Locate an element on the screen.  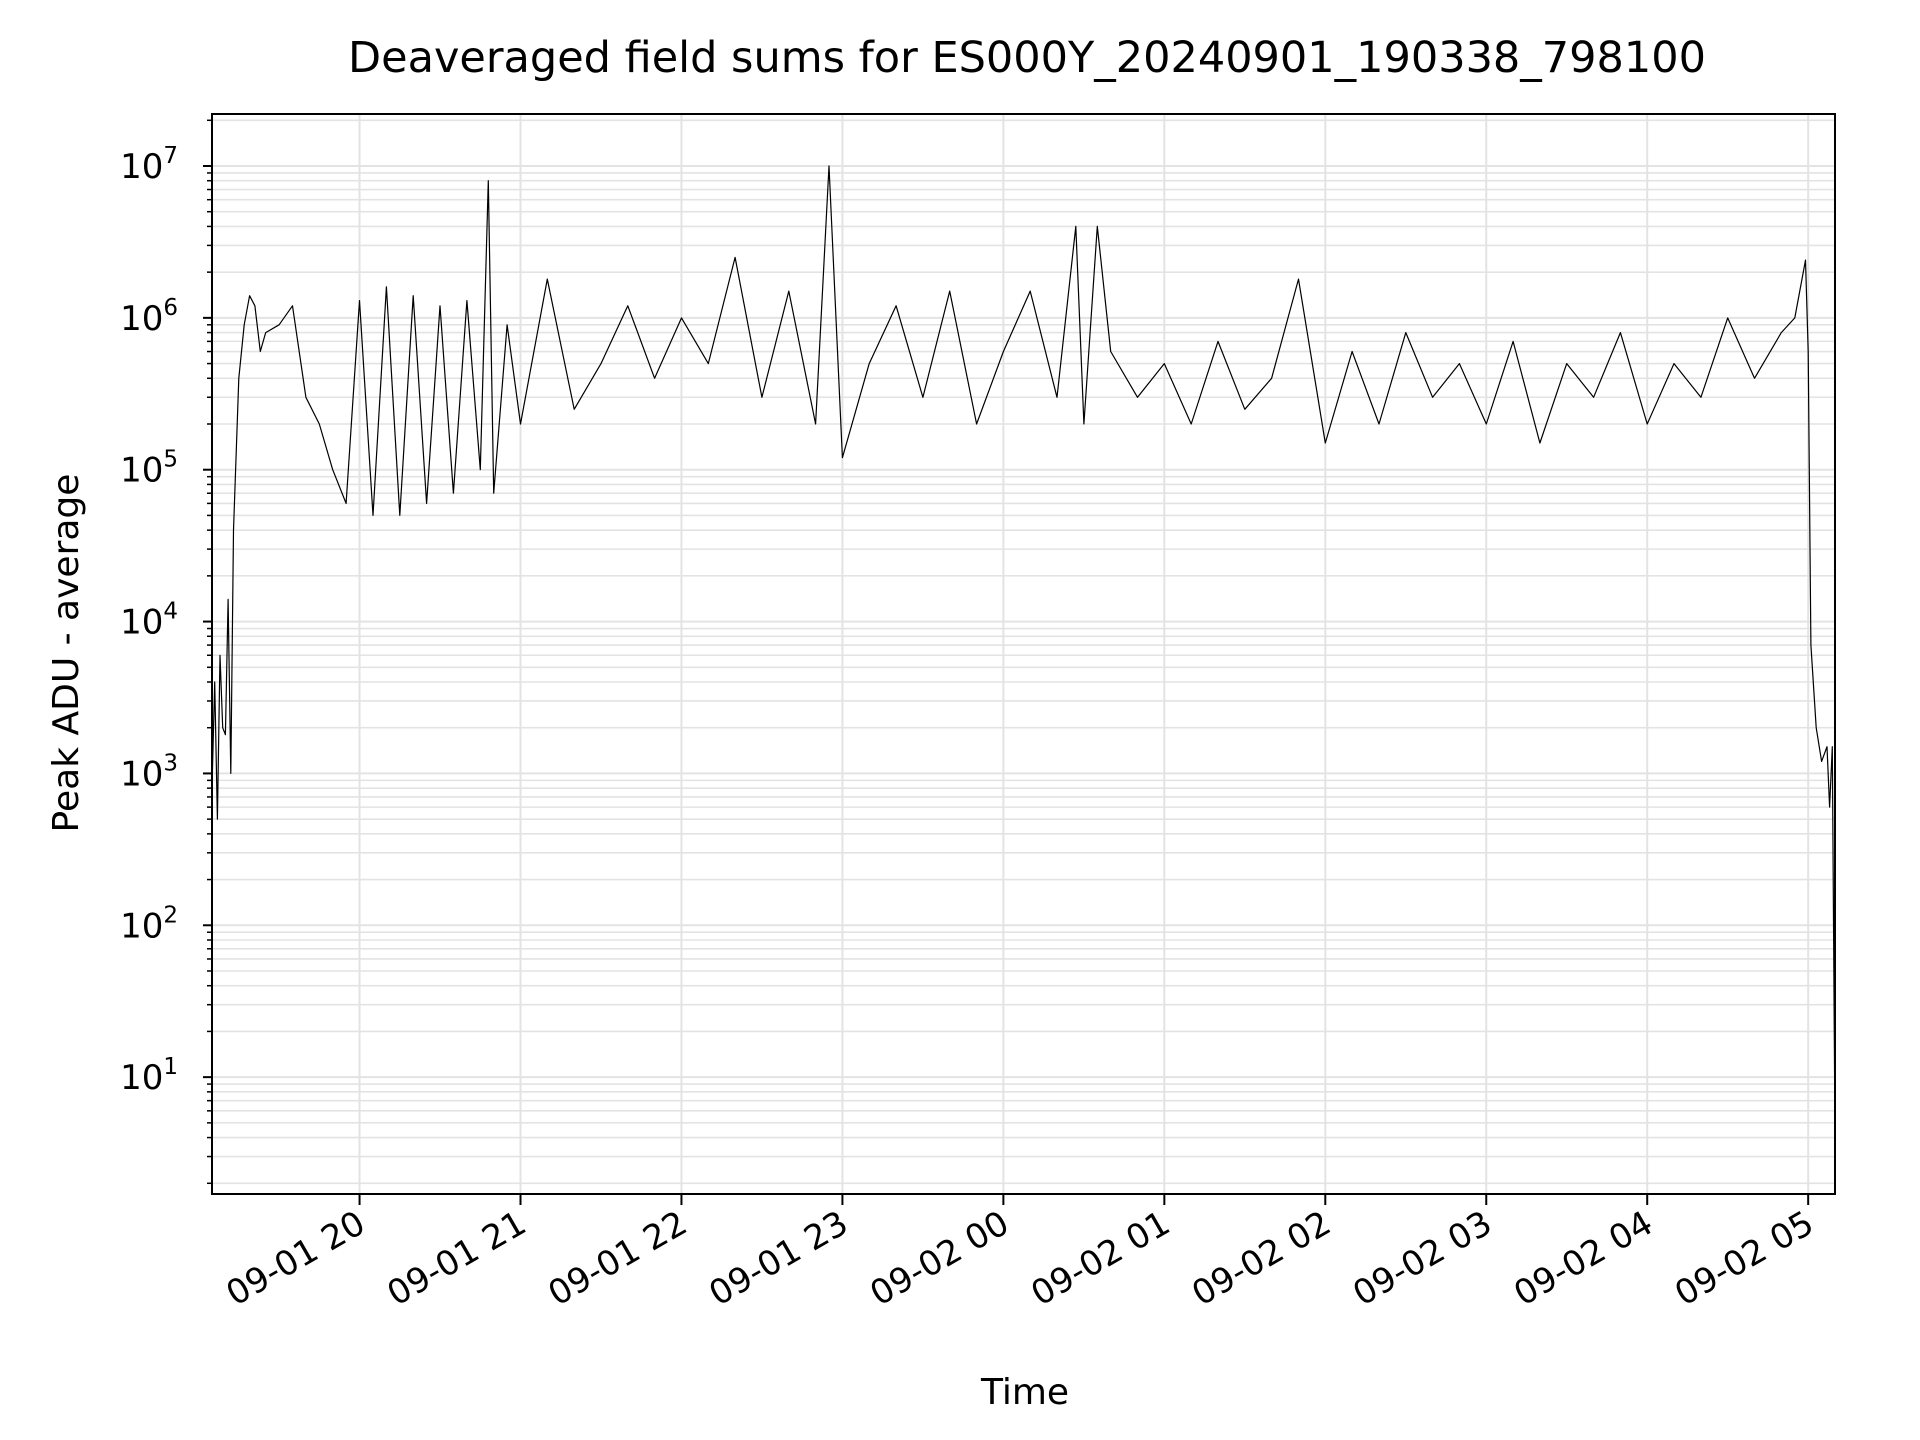
y-tick-label: 10⁴ is located at coordinates (149, 621).